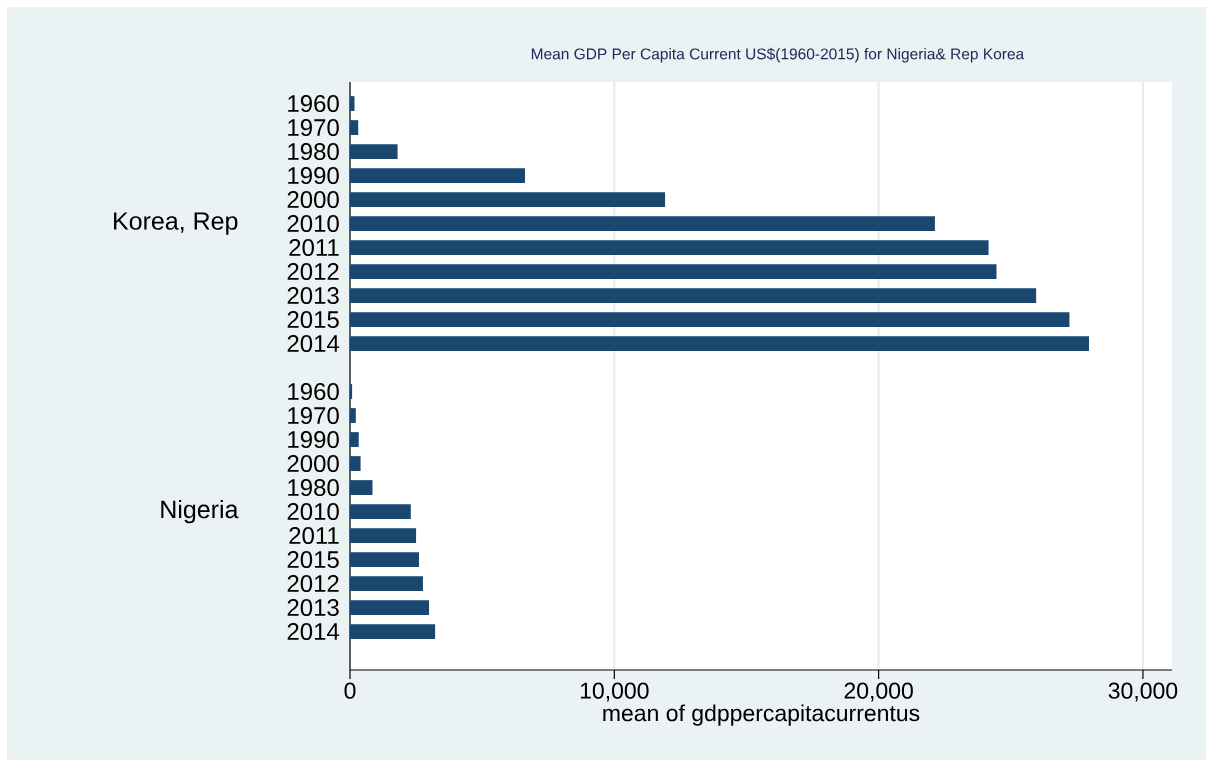  What do you see at coordinates (761, 715) in the screenshot?
I see `x-axis-title: mean of gdppercapitacurrentus` at bounding box center [761, 715].